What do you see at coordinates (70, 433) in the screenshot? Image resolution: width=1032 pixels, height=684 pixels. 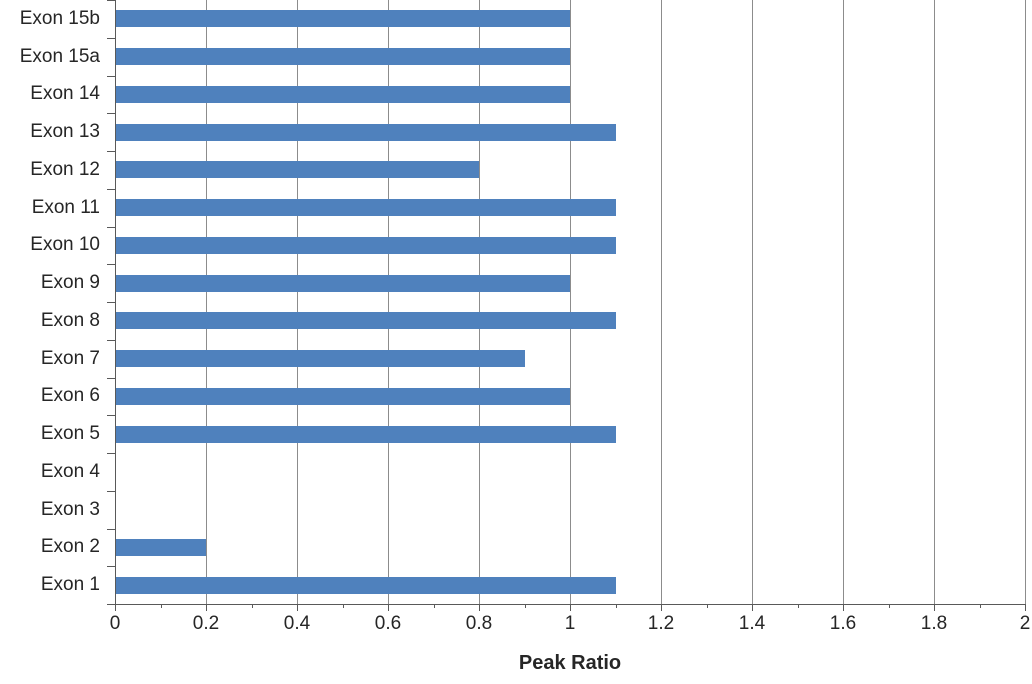 I see `category-label-exon-5: Exon 5` at bounding box center [70, 433].